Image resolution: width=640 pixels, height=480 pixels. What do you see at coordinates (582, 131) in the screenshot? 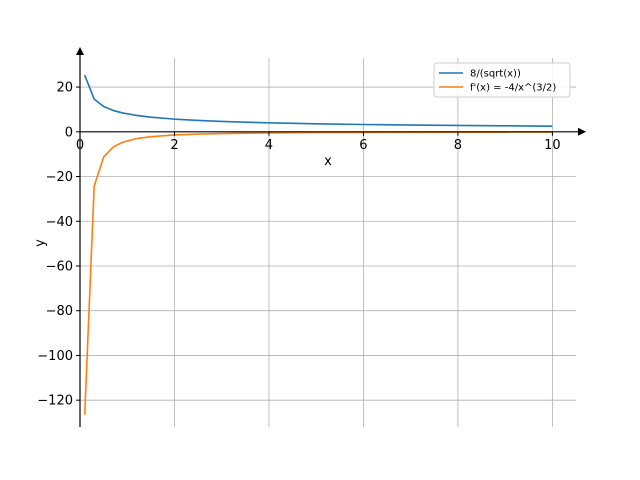
I see `x-axis-arrow` at bounding box center [582, 131].